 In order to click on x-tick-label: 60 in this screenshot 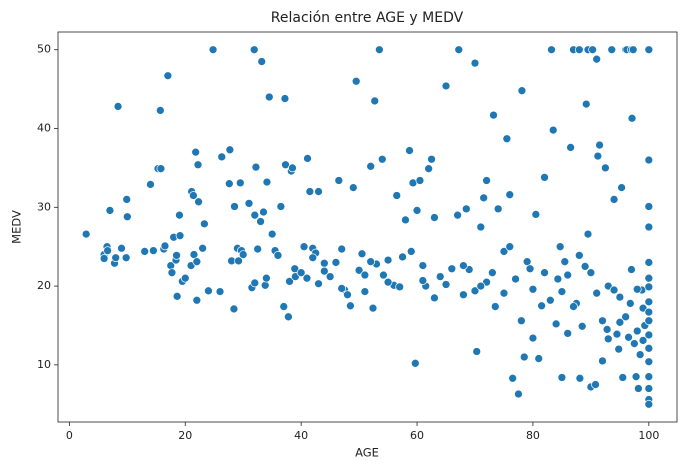, I will do `click(417, 435)`.